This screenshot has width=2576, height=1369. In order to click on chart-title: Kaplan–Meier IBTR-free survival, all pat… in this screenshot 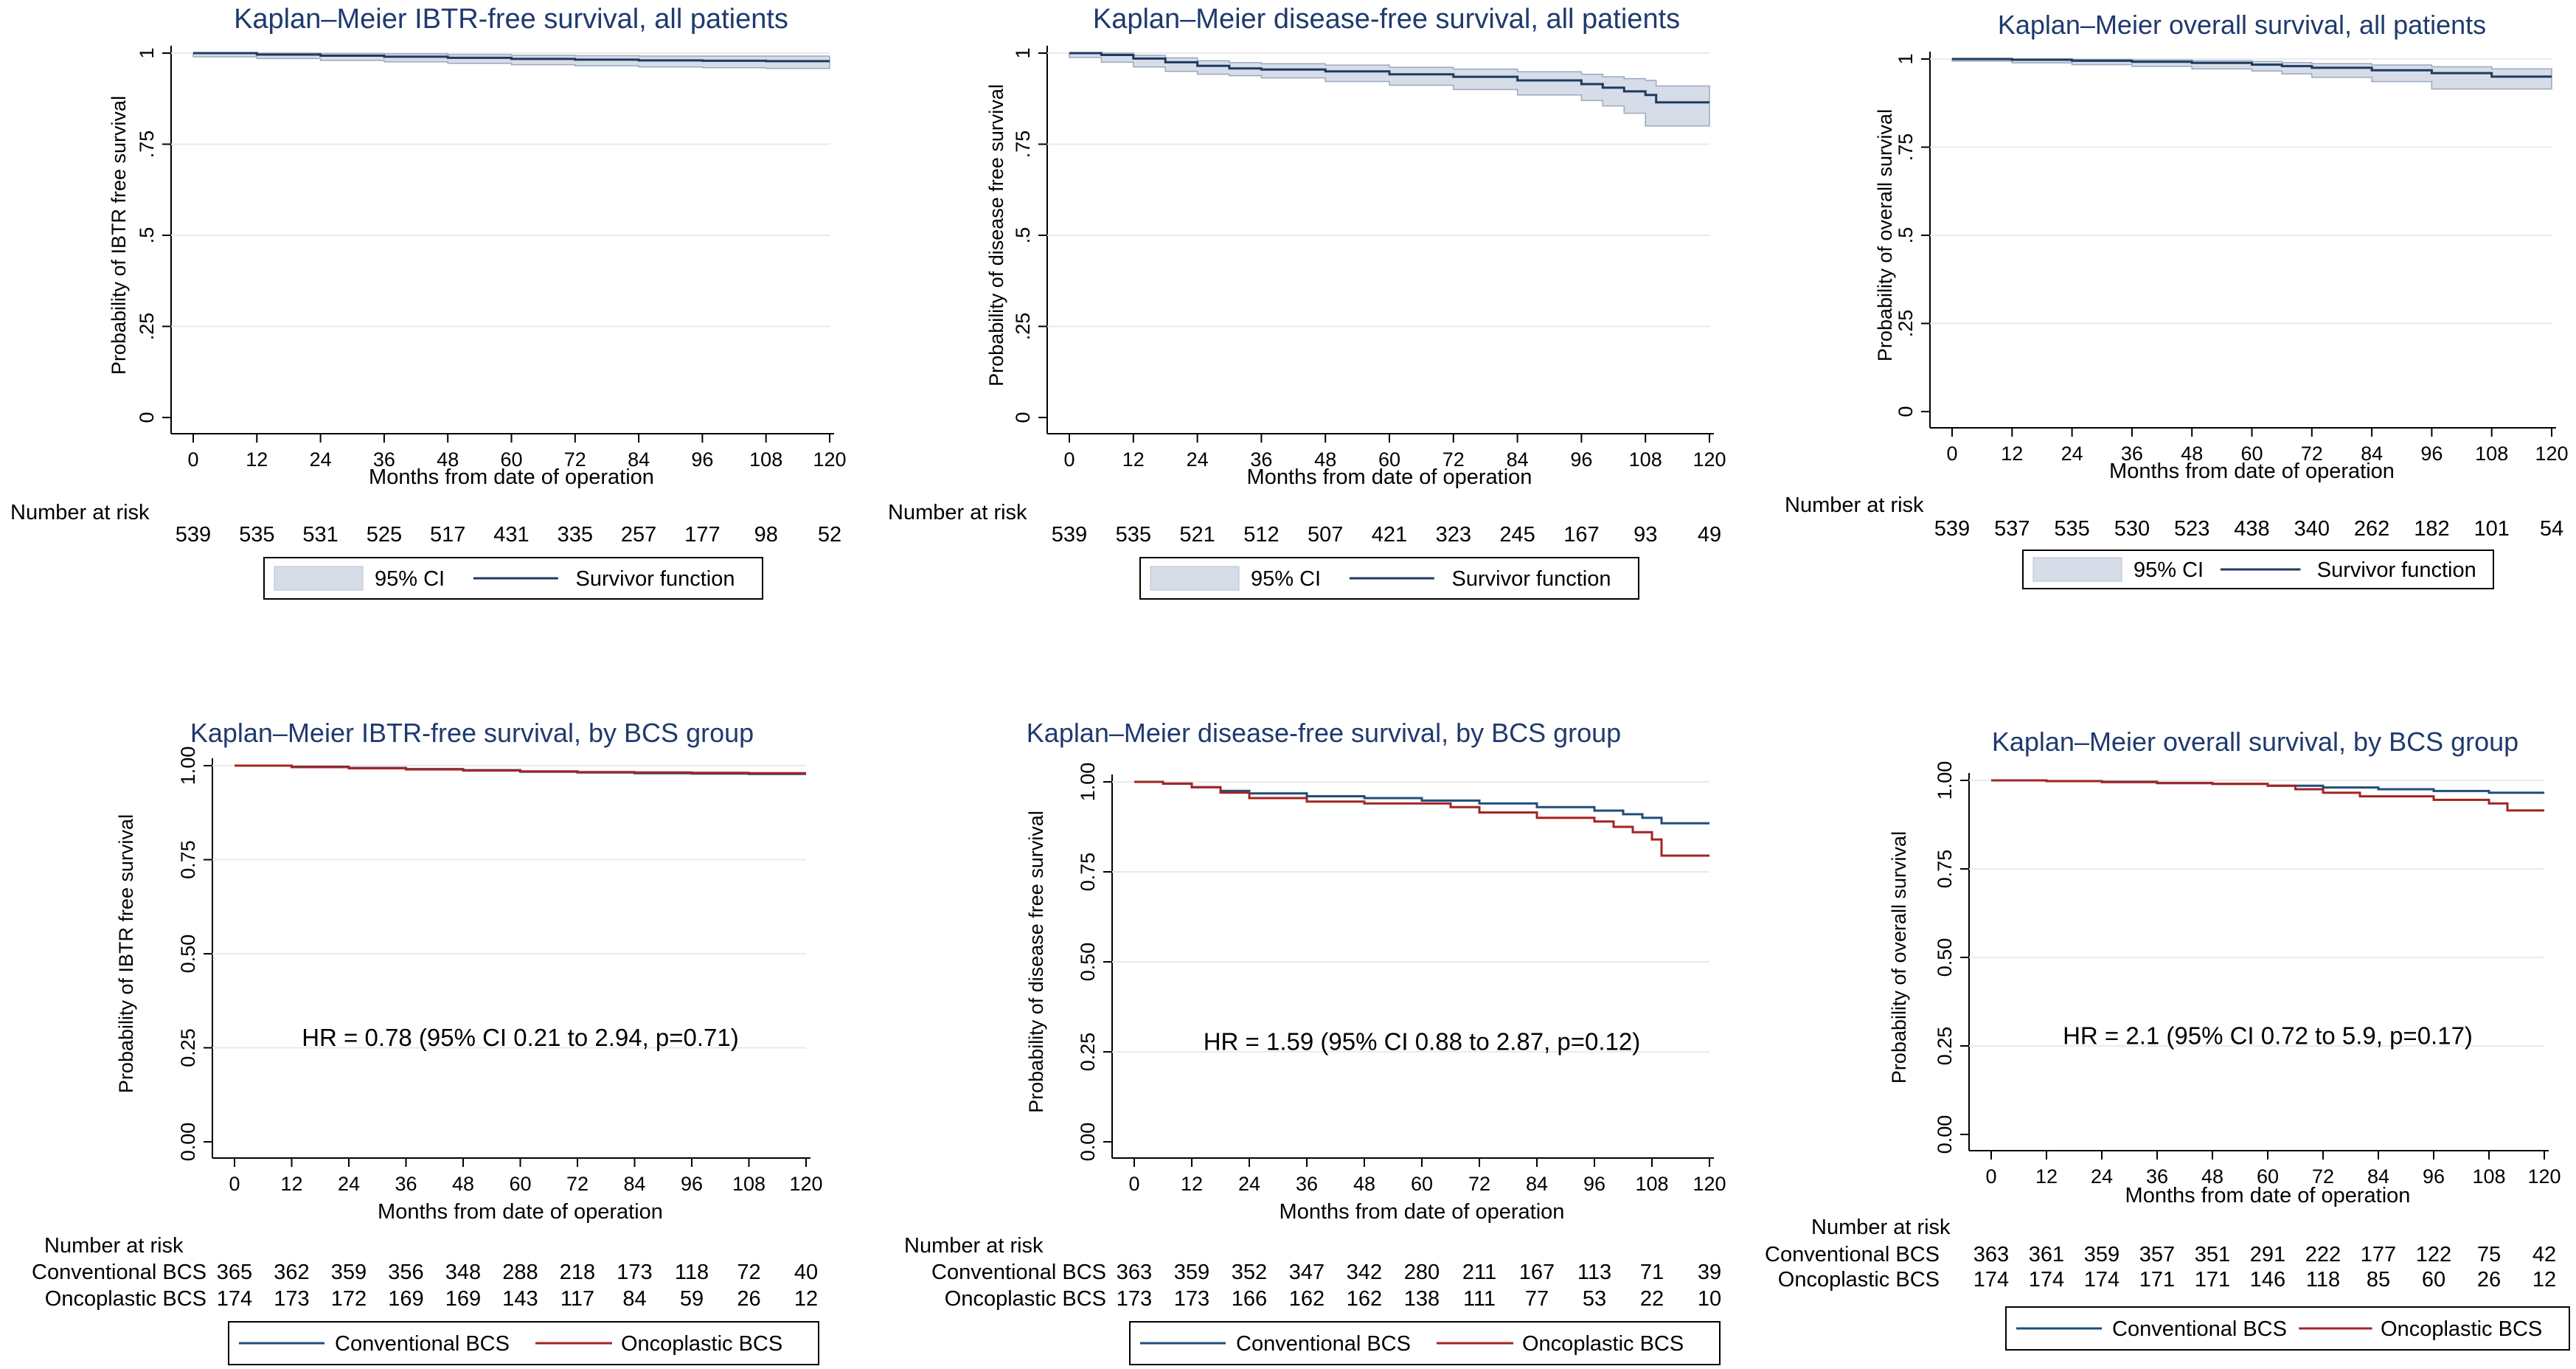, I will do `click(511, 19)`.